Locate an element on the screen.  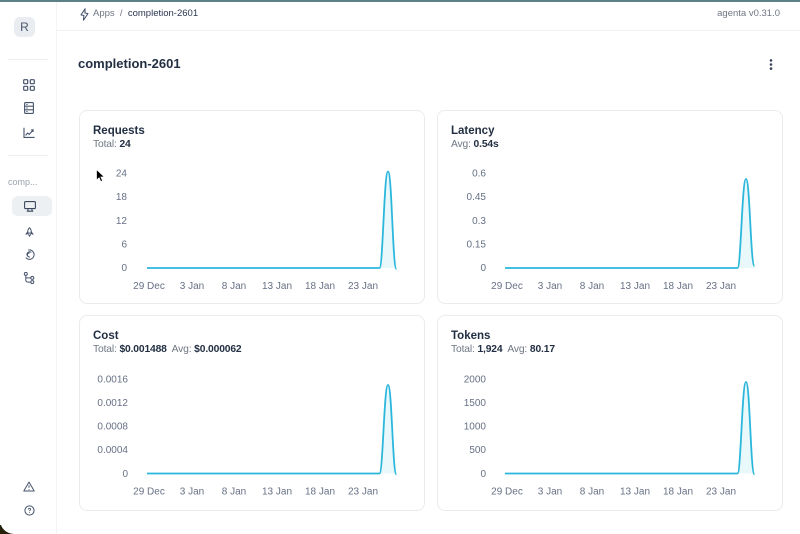
svg-text: 0.6 is located at coordinates (479, 174).